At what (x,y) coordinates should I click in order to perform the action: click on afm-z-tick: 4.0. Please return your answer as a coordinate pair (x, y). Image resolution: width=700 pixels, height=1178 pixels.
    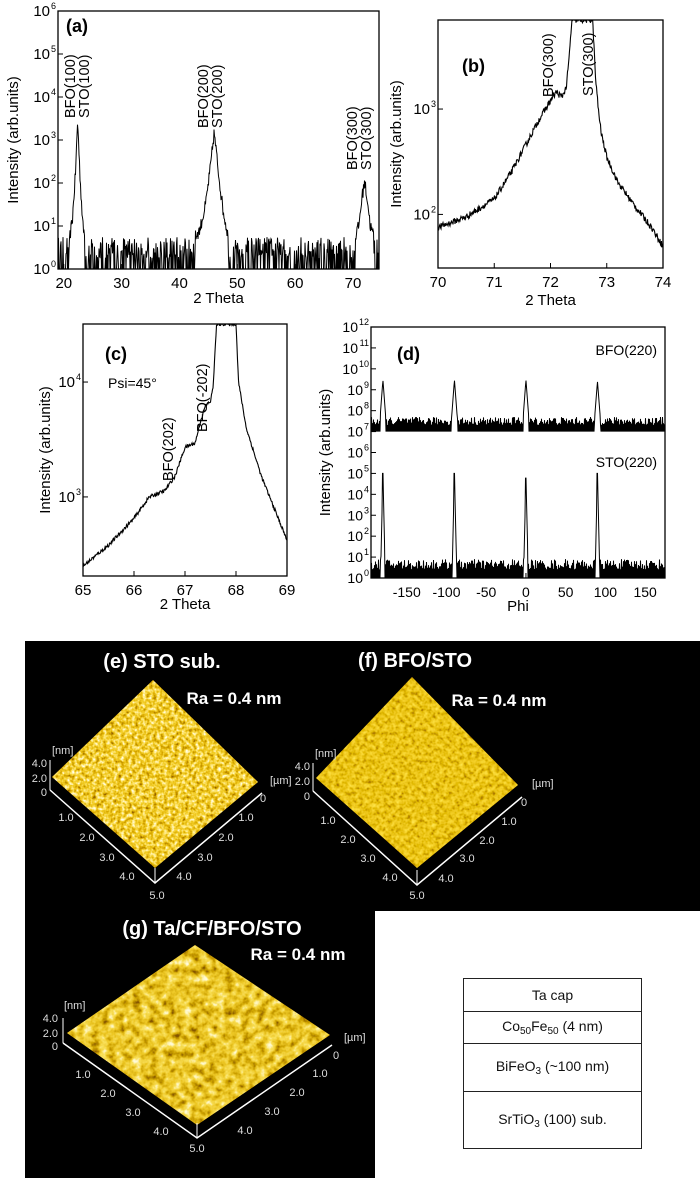
    Looking at the image, I should click on (302, 767).